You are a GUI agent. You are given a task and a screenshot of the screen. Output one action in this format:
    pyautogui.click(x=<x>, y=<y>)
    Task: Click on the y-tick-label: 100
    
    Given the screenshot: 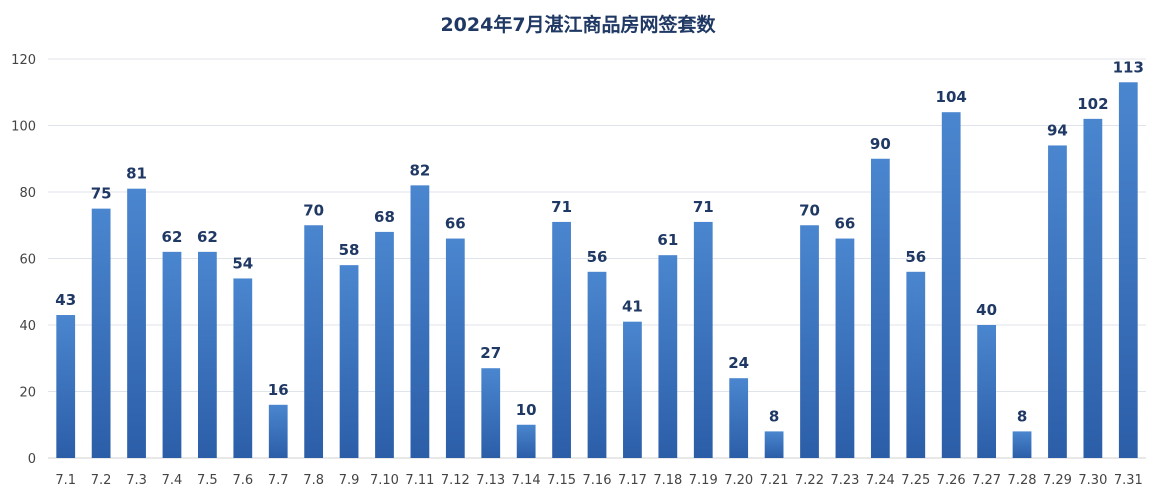 What is the action you would take?
    pyautogui.click(x=23, y=127)
    